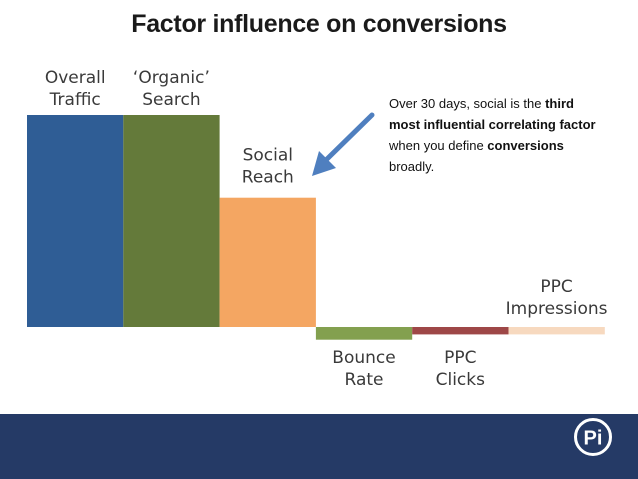 Image resolution: width=638 pixels, height=479 pixels. What do you see at coordinates (412, 166) in the screenshot?
I see `annotation-part: broadly.` at bounding box center [412, 166].